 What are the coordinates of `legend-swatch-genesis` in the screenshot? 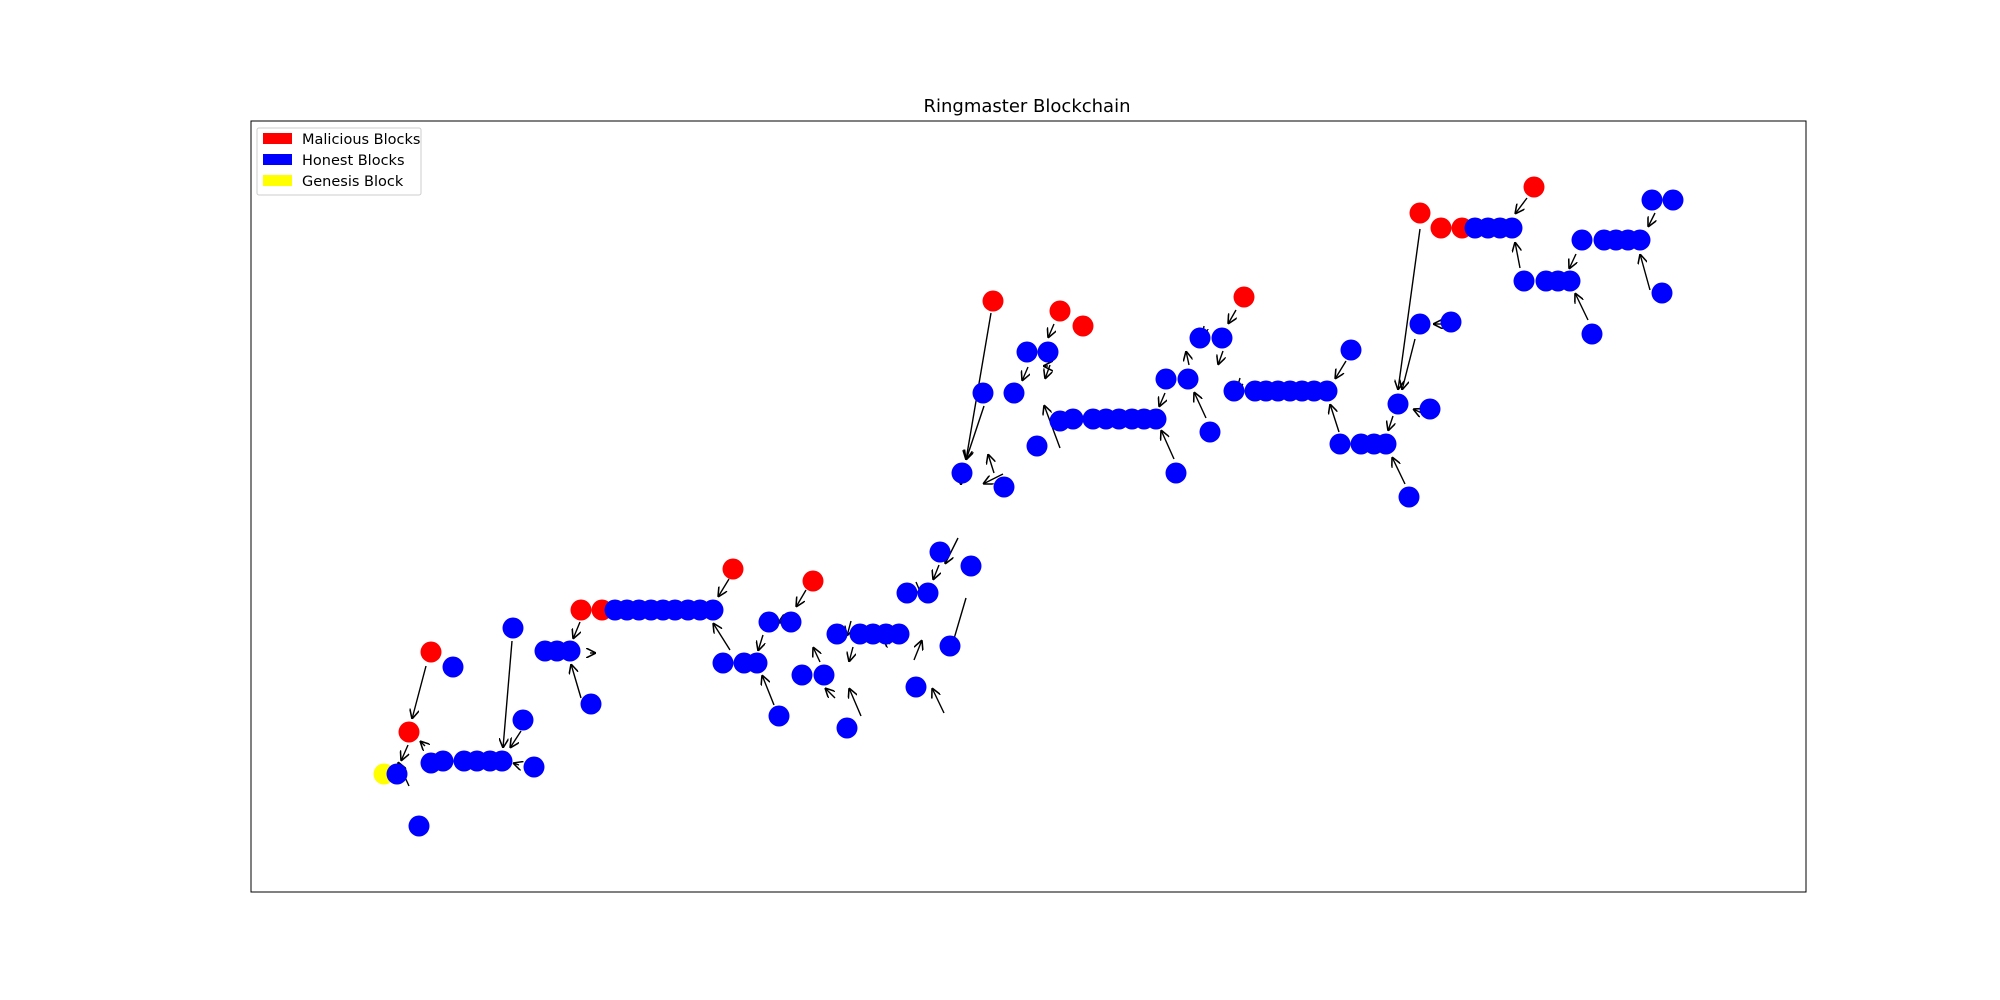 It's located at (277, 180).